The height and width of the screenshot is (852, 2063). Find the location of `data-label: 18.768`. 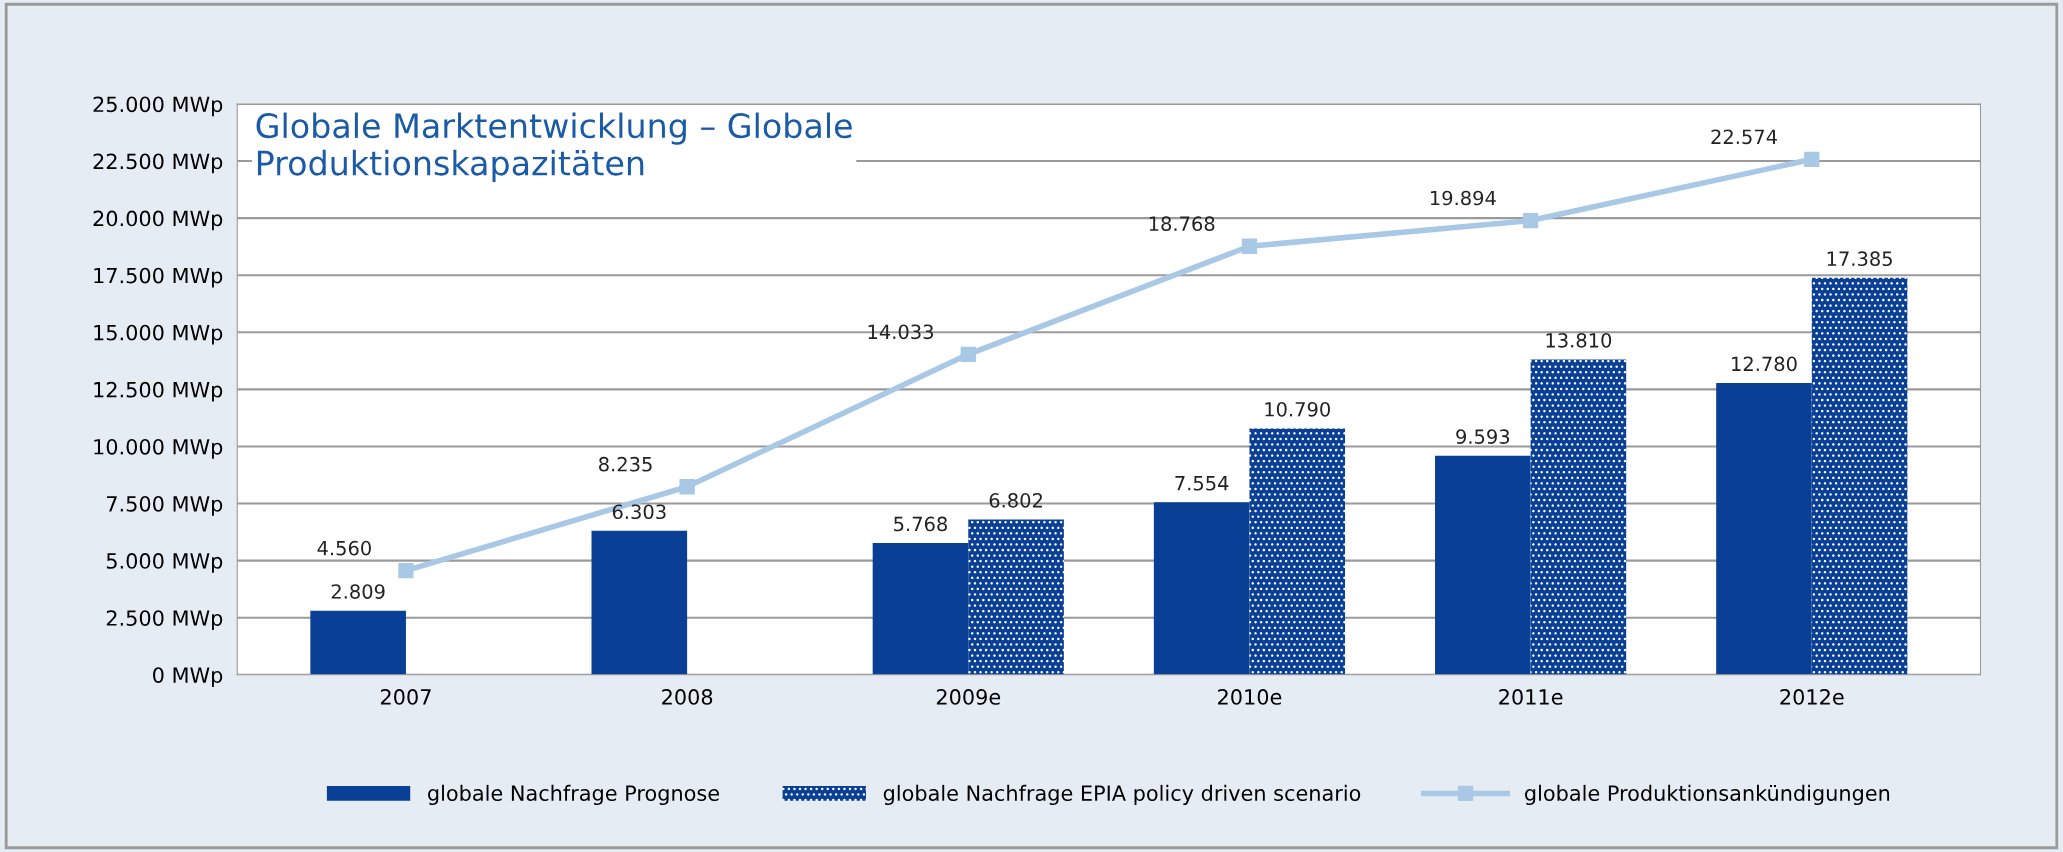

data-label: 18.768 is located at coordinates (1182, 224).